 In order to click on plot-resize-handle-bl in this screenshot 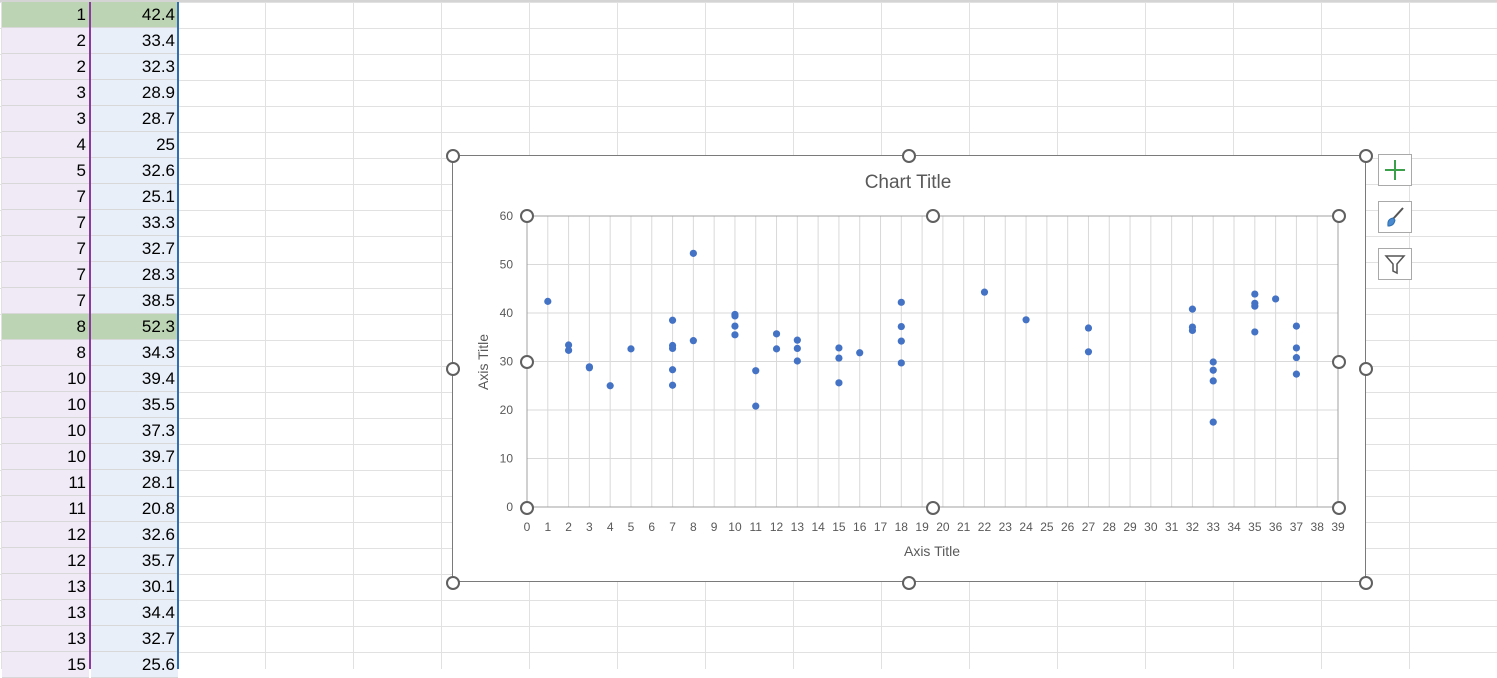, I will do `click(527, 508)`.